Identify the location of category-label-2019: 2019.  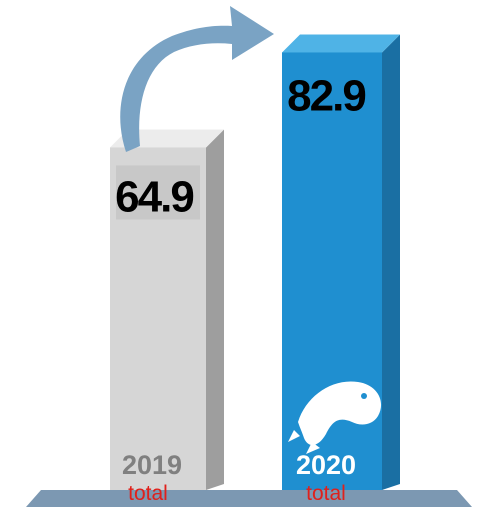
(152, 465).